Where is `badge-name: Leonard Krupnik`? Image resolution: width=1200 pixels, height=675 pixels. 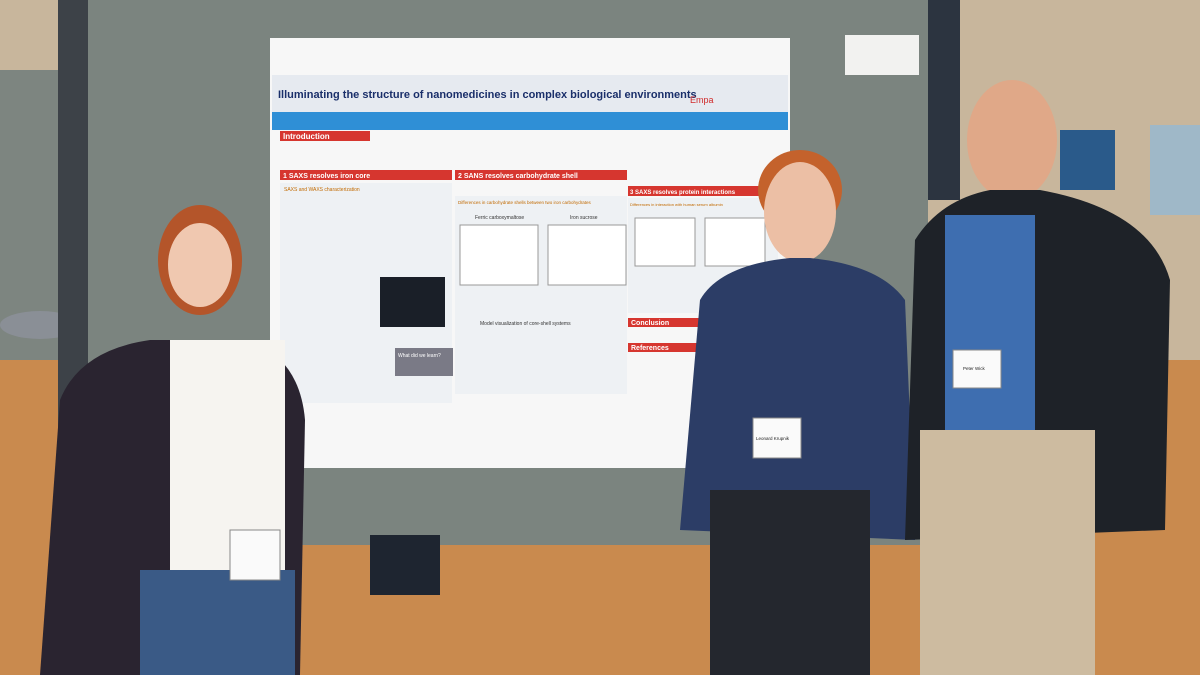 badge-name: Leonard Krupnik is located at coordinates (773, 438).